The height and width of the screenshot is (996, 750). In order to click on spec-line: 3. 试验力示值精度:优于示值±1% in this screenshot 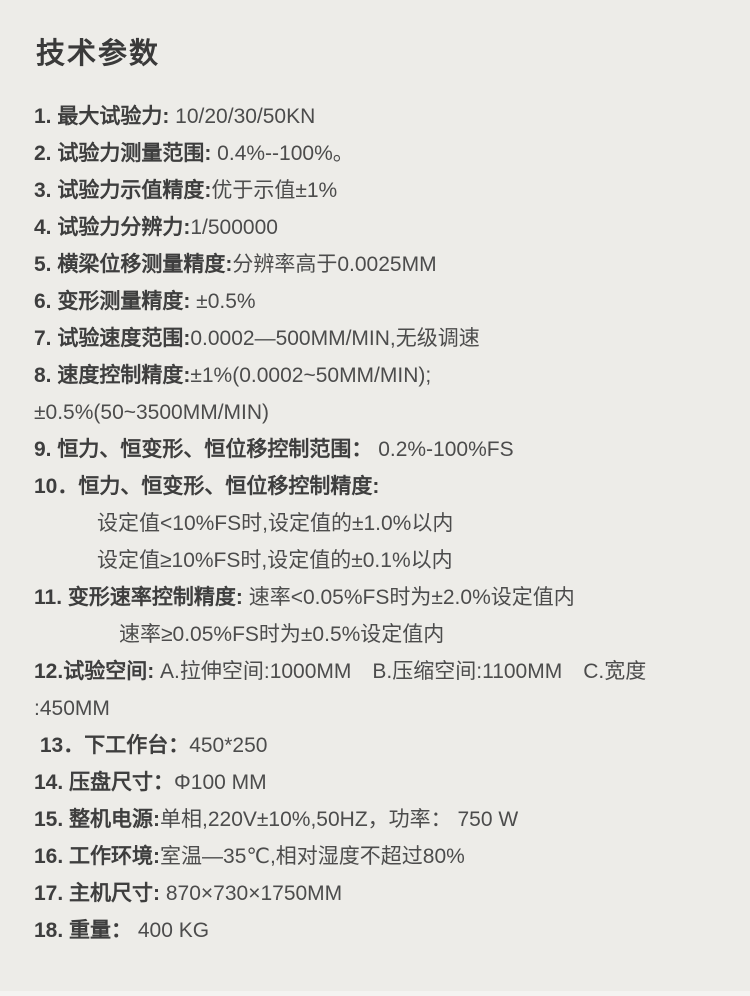, I will do `click(392, 190)`.